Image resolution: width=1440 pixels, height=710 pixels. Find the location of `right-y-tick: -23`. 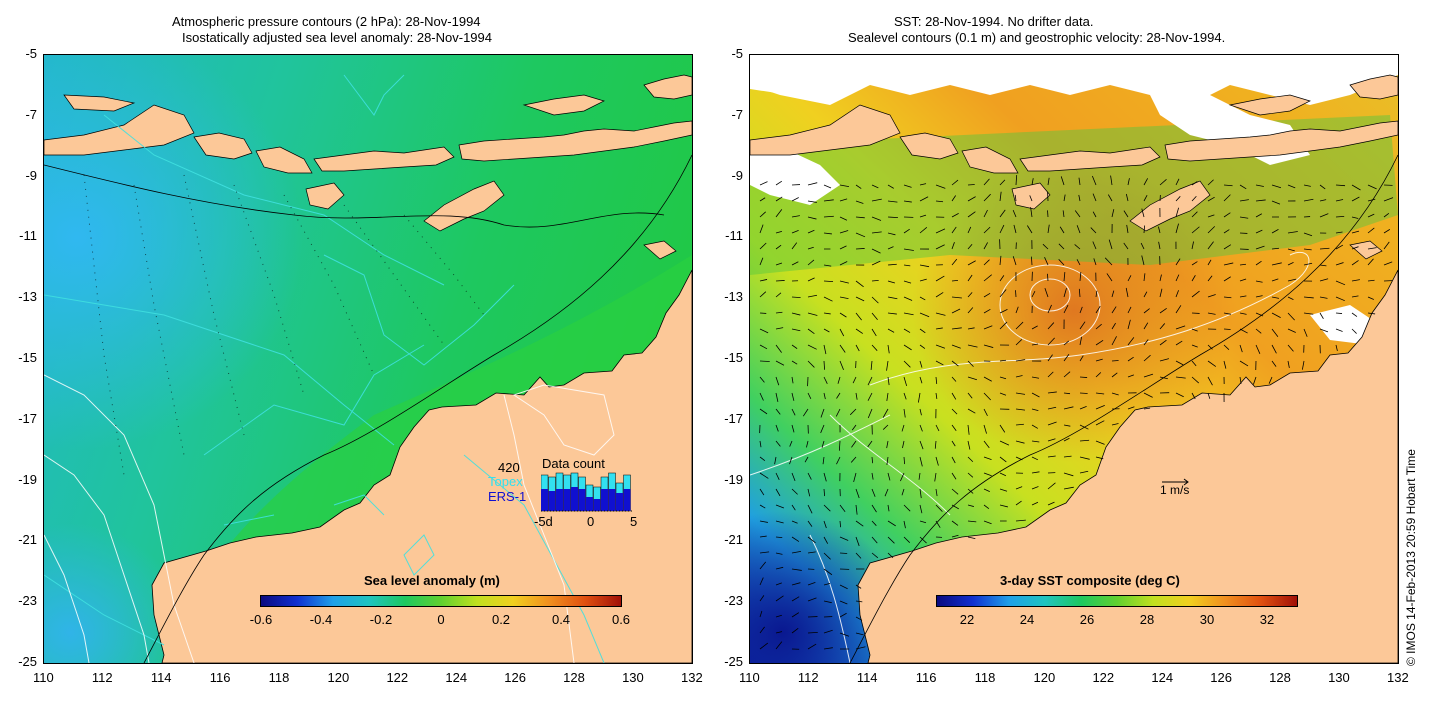

right-y-tick: -23 is located at coordinates (733, 601).